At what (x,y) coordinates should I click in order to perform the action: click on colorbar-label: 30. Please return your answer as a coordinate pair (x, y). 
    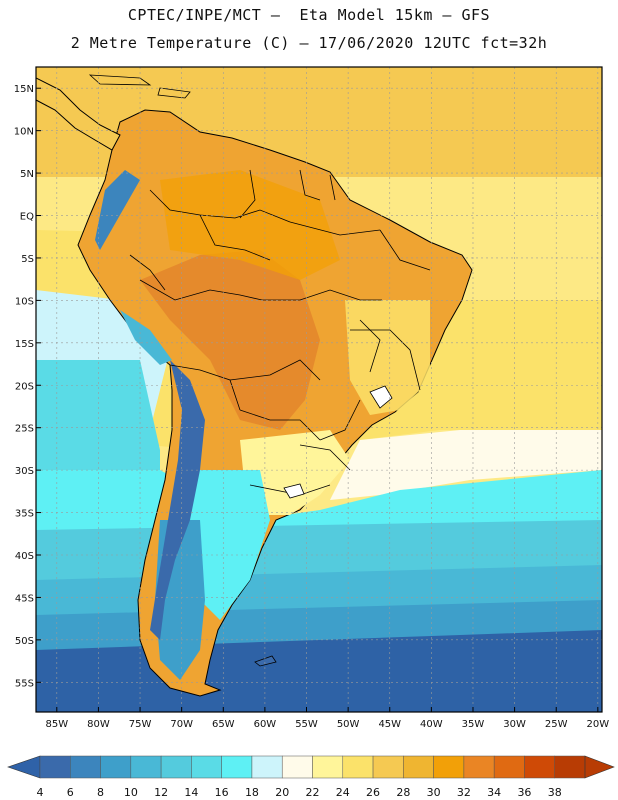
    Looking at the image, I should click on (434, 792).